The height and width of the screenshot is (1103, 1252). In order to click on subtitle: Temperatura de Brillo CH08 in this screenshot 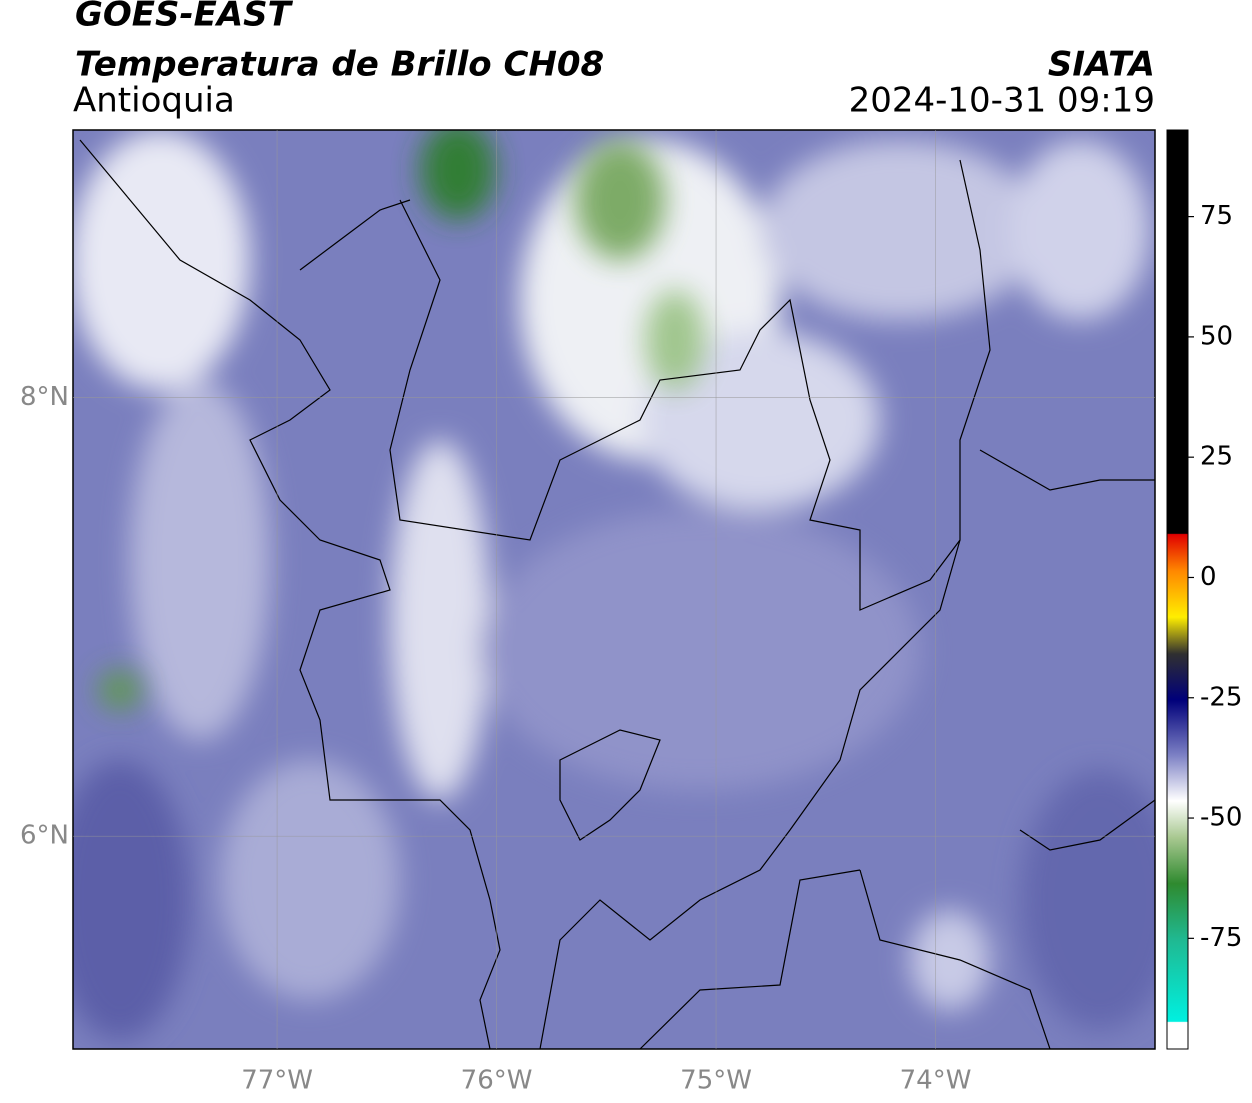, I will do `click(339, 65)`.